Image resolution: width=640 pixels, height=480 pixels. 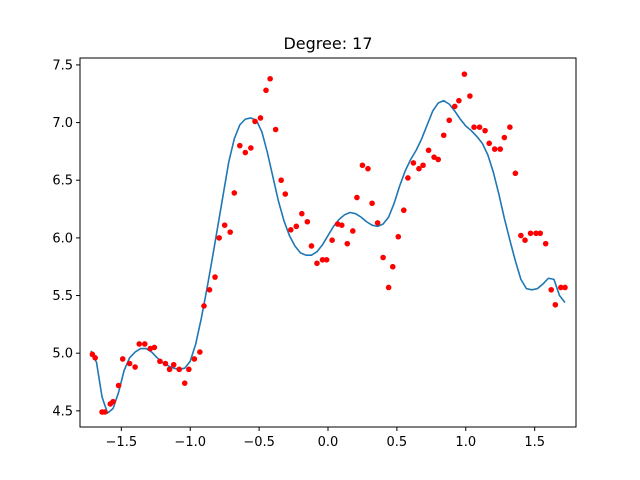 I want to click on x-tick-label: 0.5, so click(x=397, y=442).